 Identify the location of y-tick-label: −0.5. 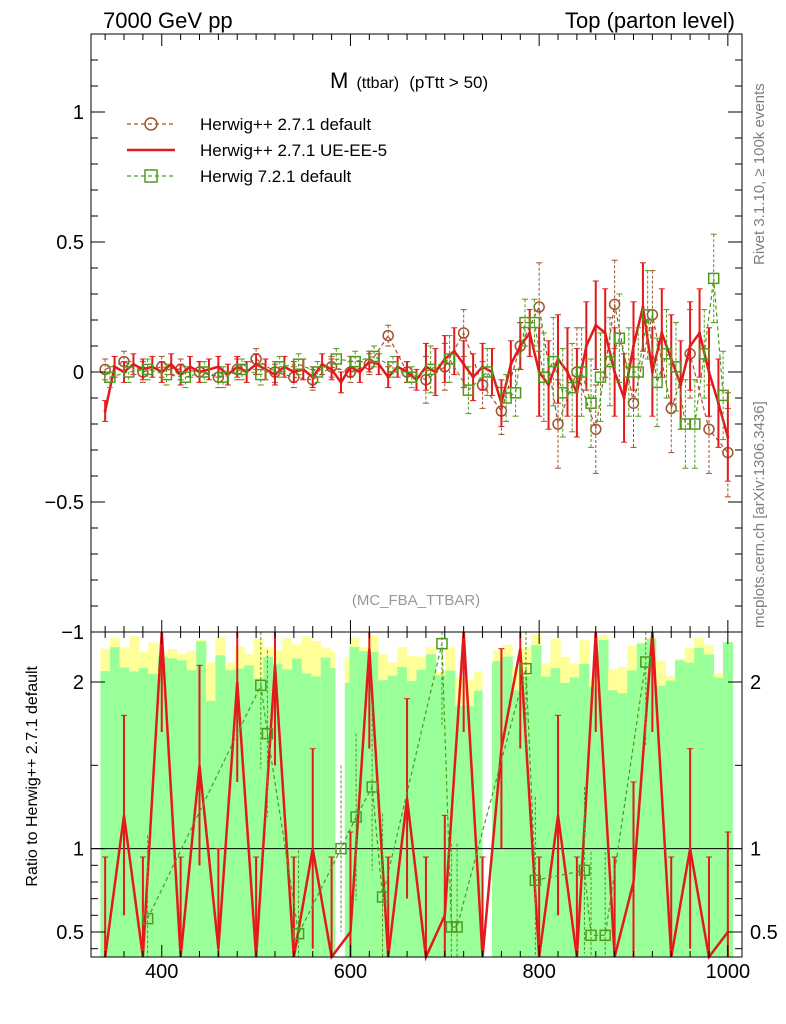
(64, 503).